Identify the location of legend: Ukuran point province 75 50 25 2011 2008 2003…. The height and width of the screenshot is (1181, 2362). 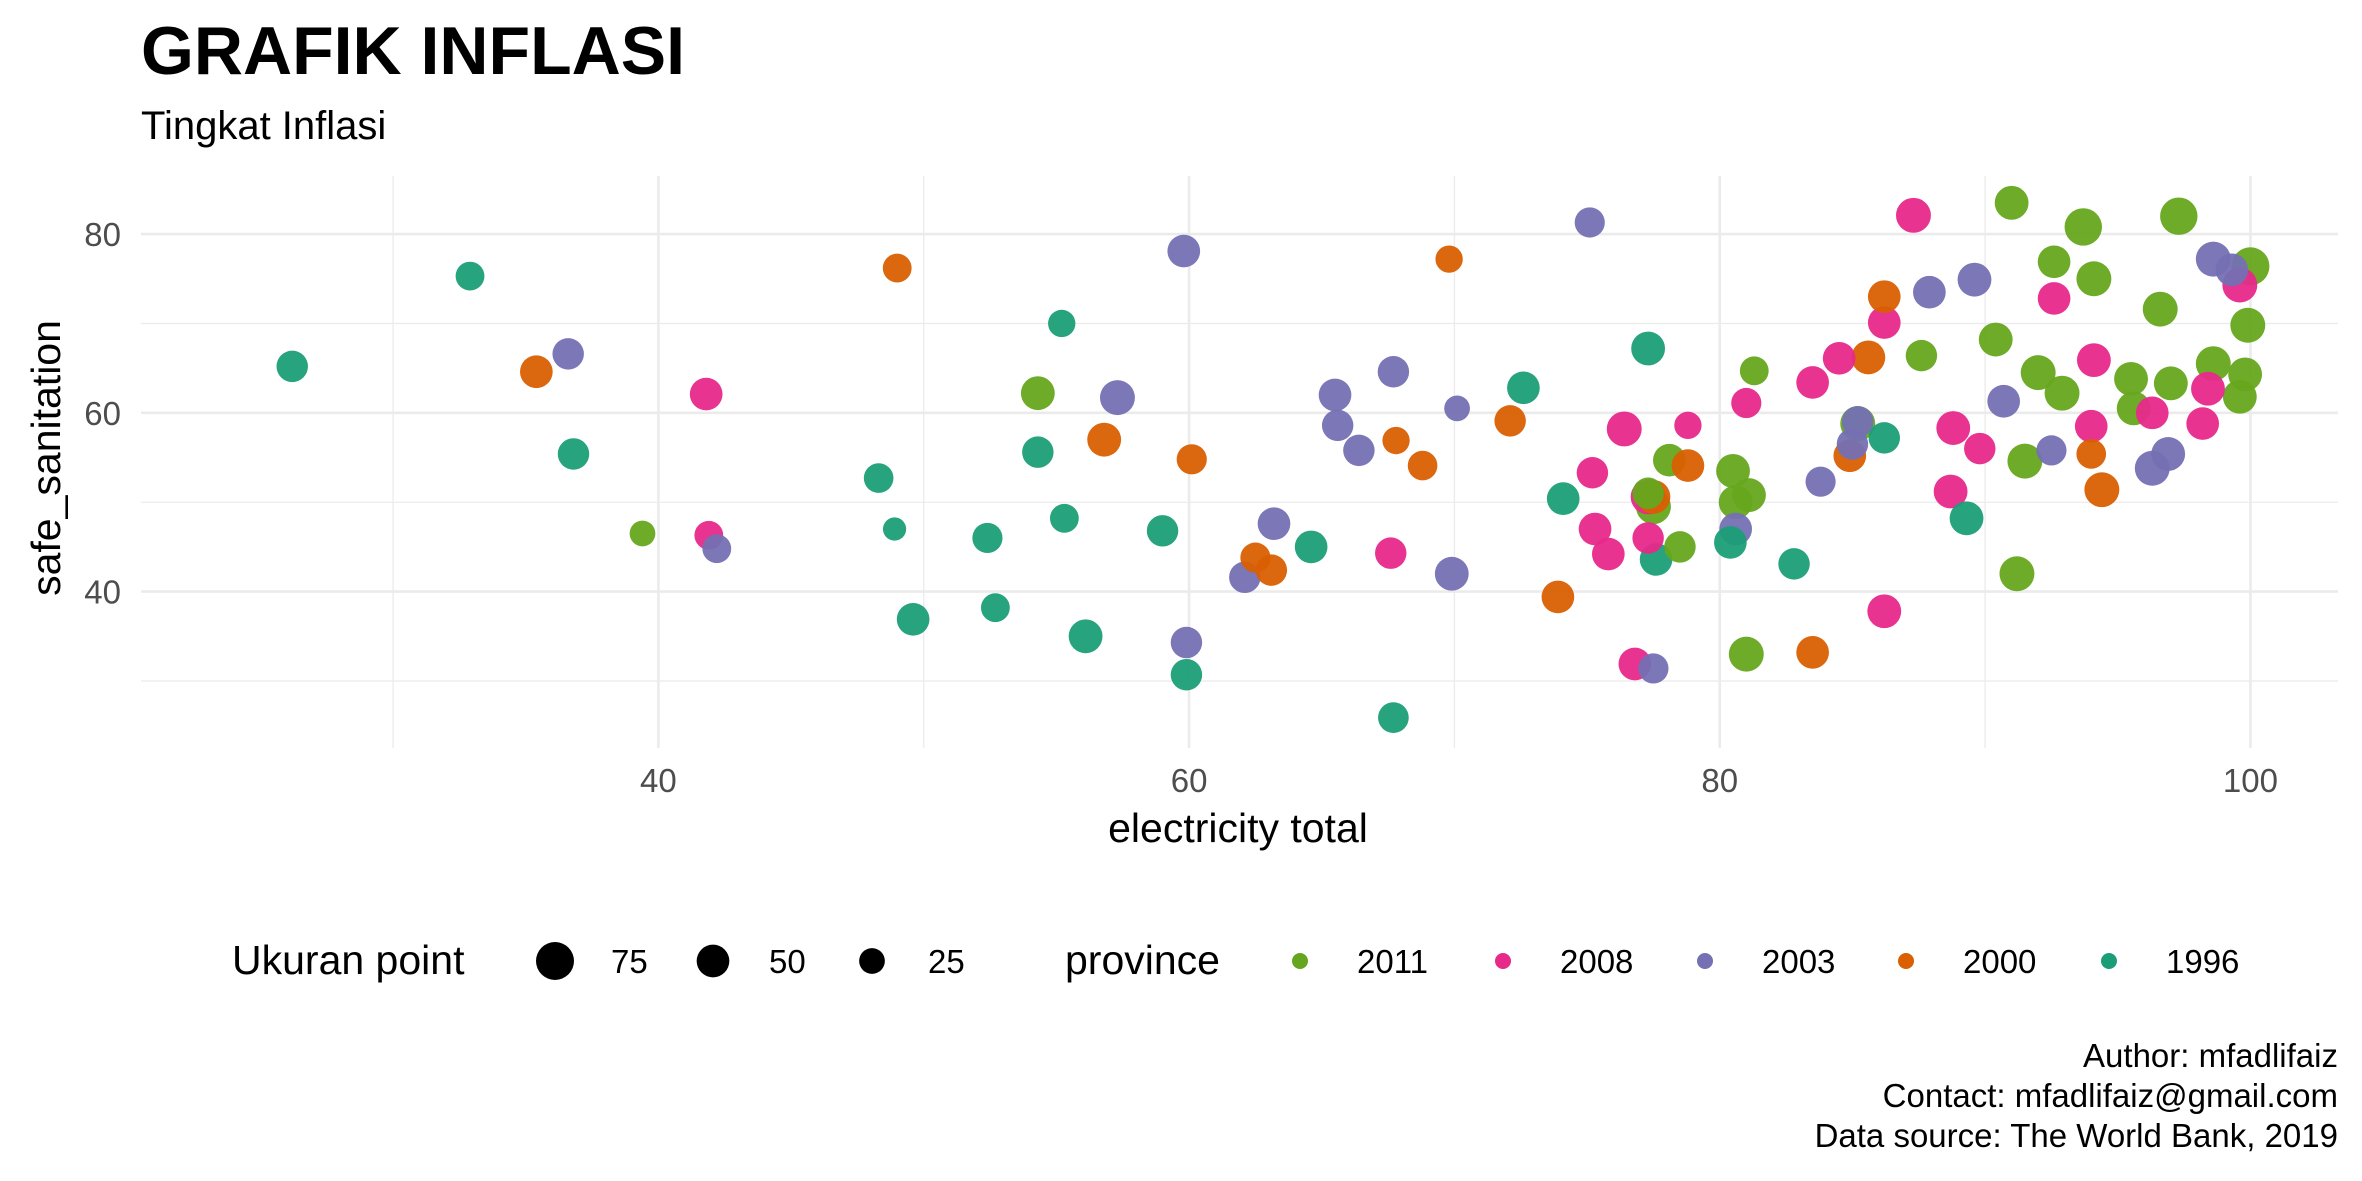
(1235, 960).